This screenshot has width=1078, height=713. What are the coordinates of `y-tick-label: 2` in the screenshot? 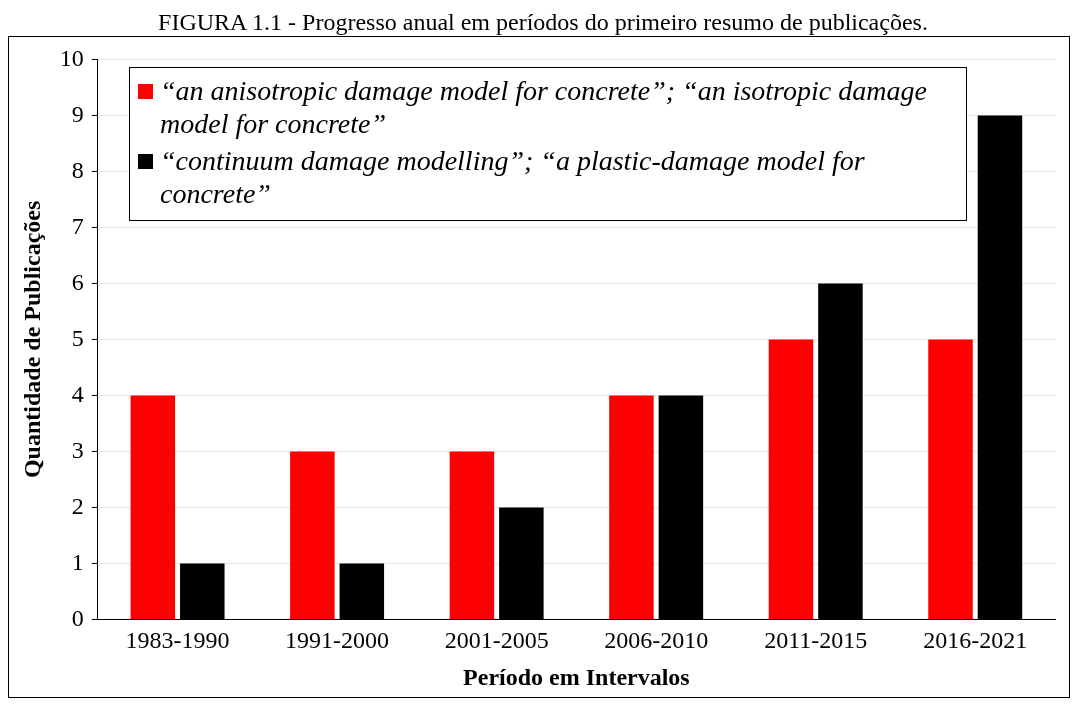 It's located at (77, 505).